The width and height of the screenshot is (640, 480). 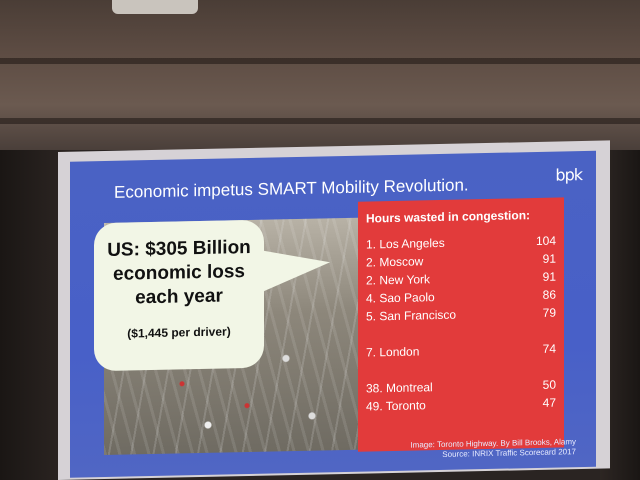 I want to click on city-name: 7. London, so click(x=393, y=352).